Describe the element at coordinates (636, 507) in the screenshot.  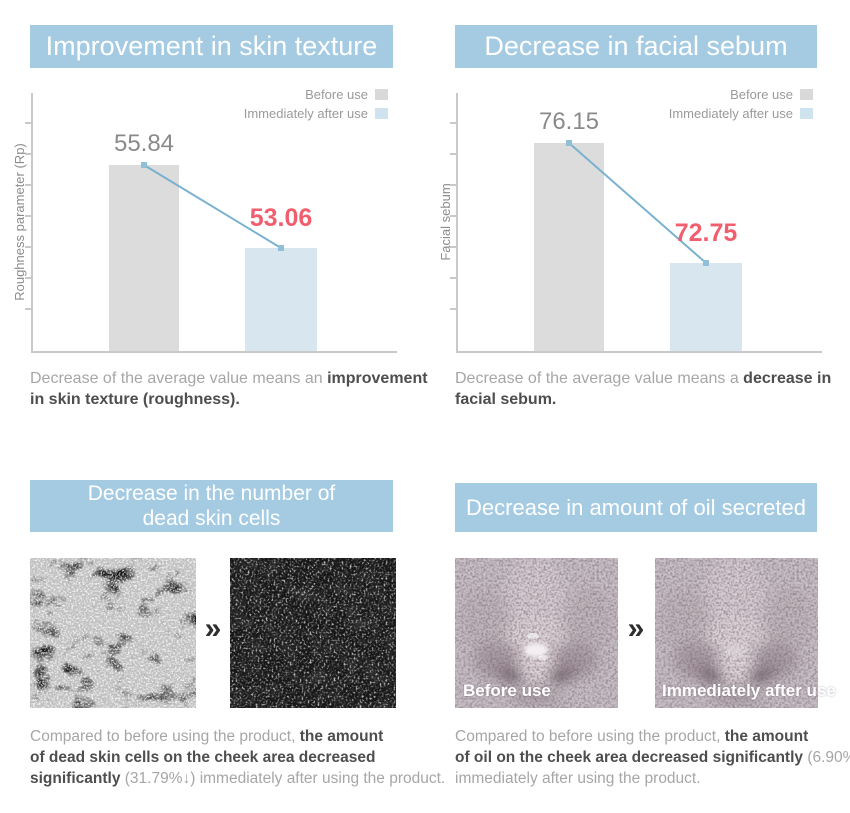
I see `panel-title-oil-secreted: Decrease in amount of oil secreted` at that location.